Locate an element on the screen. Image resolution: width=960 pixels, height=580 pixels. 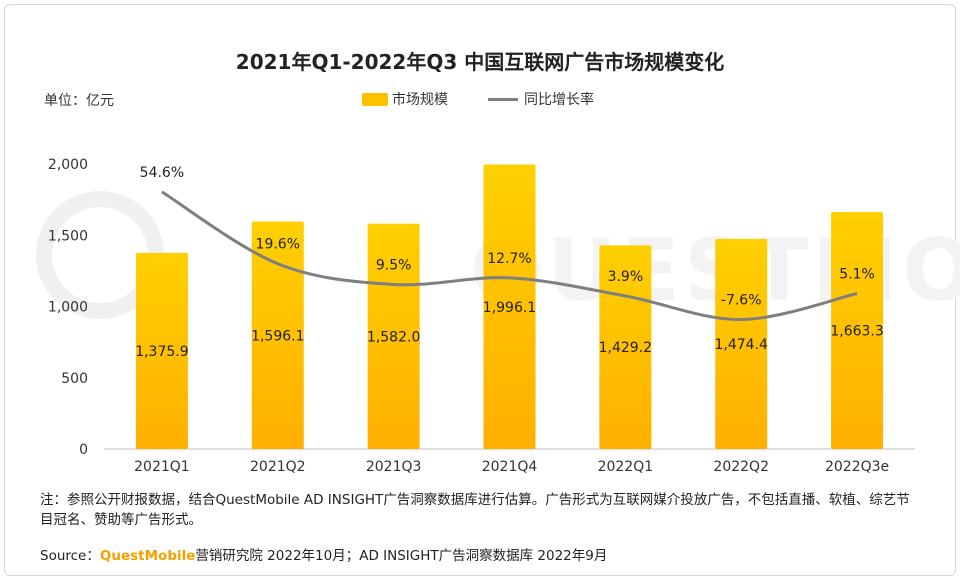
growth-value-label: 19.6% is located at coordinates (278, 245).